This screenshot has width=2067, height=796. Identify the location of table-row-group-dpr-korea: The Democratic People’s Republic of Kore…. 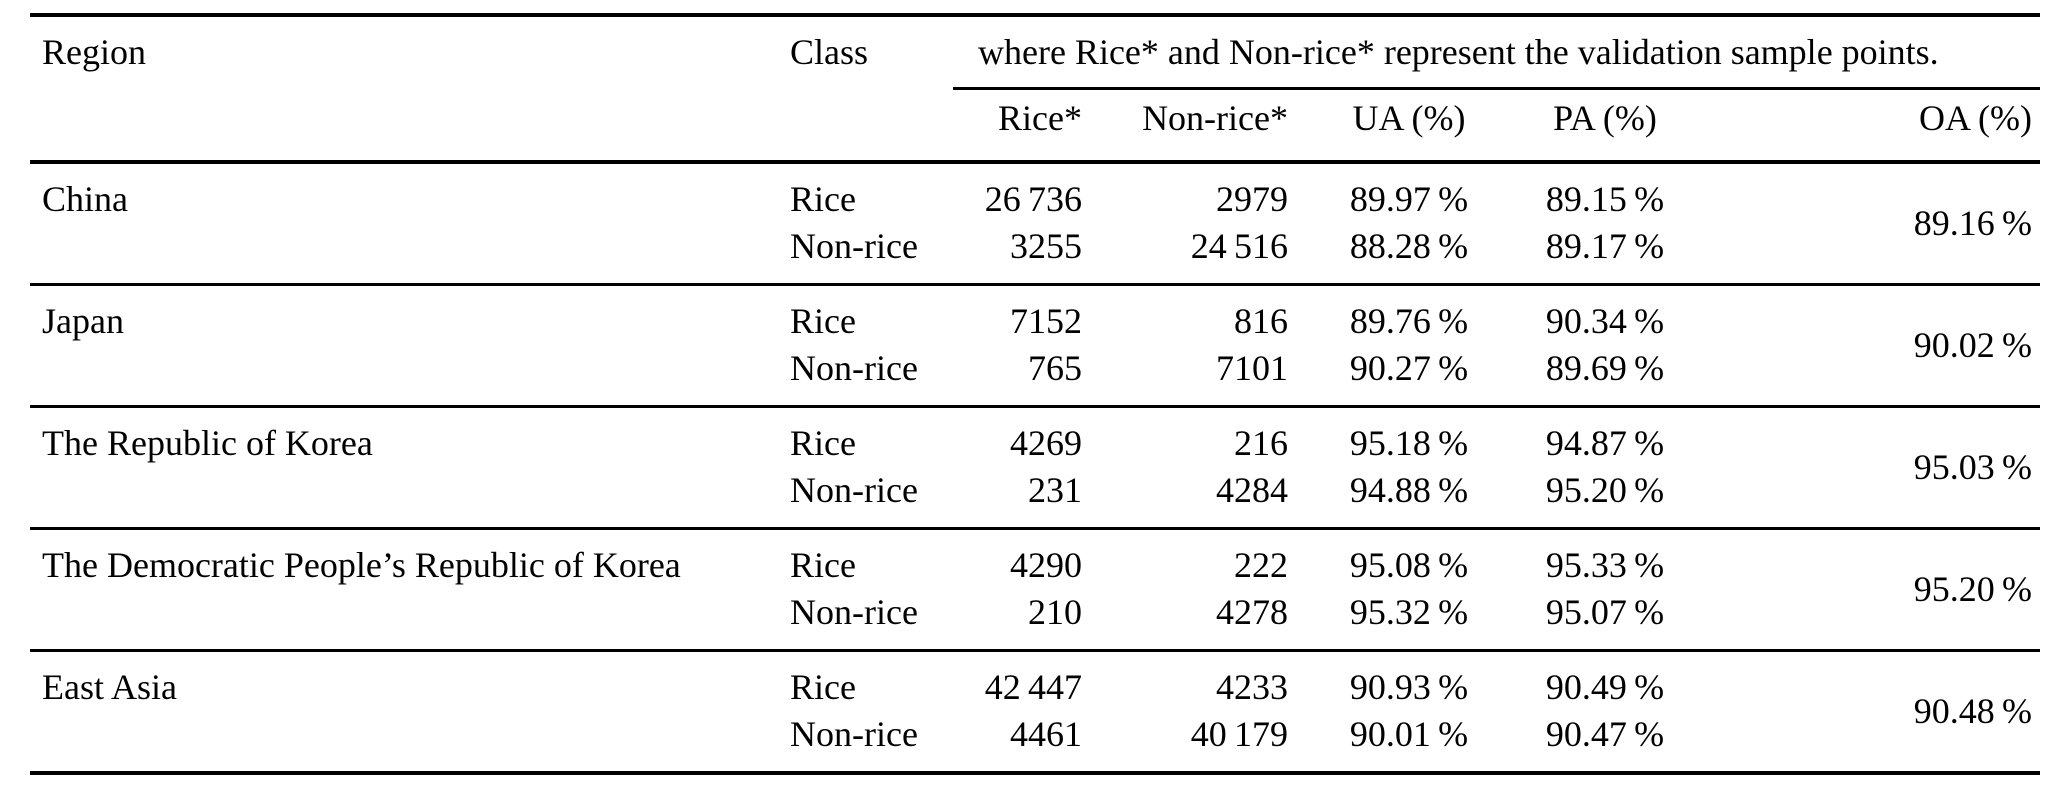
(1035, 591).